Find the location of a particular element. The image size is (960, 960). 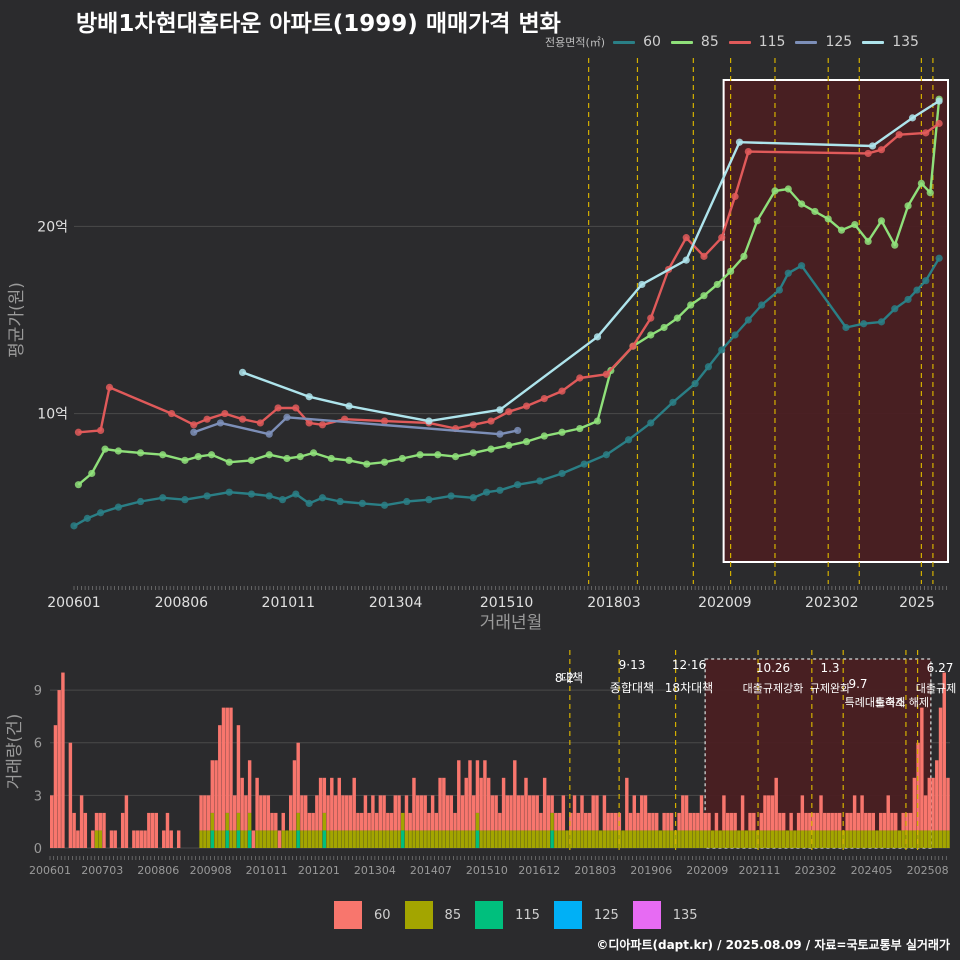

price-y-tick-label: 10억 is located at coordinates (52, 415).